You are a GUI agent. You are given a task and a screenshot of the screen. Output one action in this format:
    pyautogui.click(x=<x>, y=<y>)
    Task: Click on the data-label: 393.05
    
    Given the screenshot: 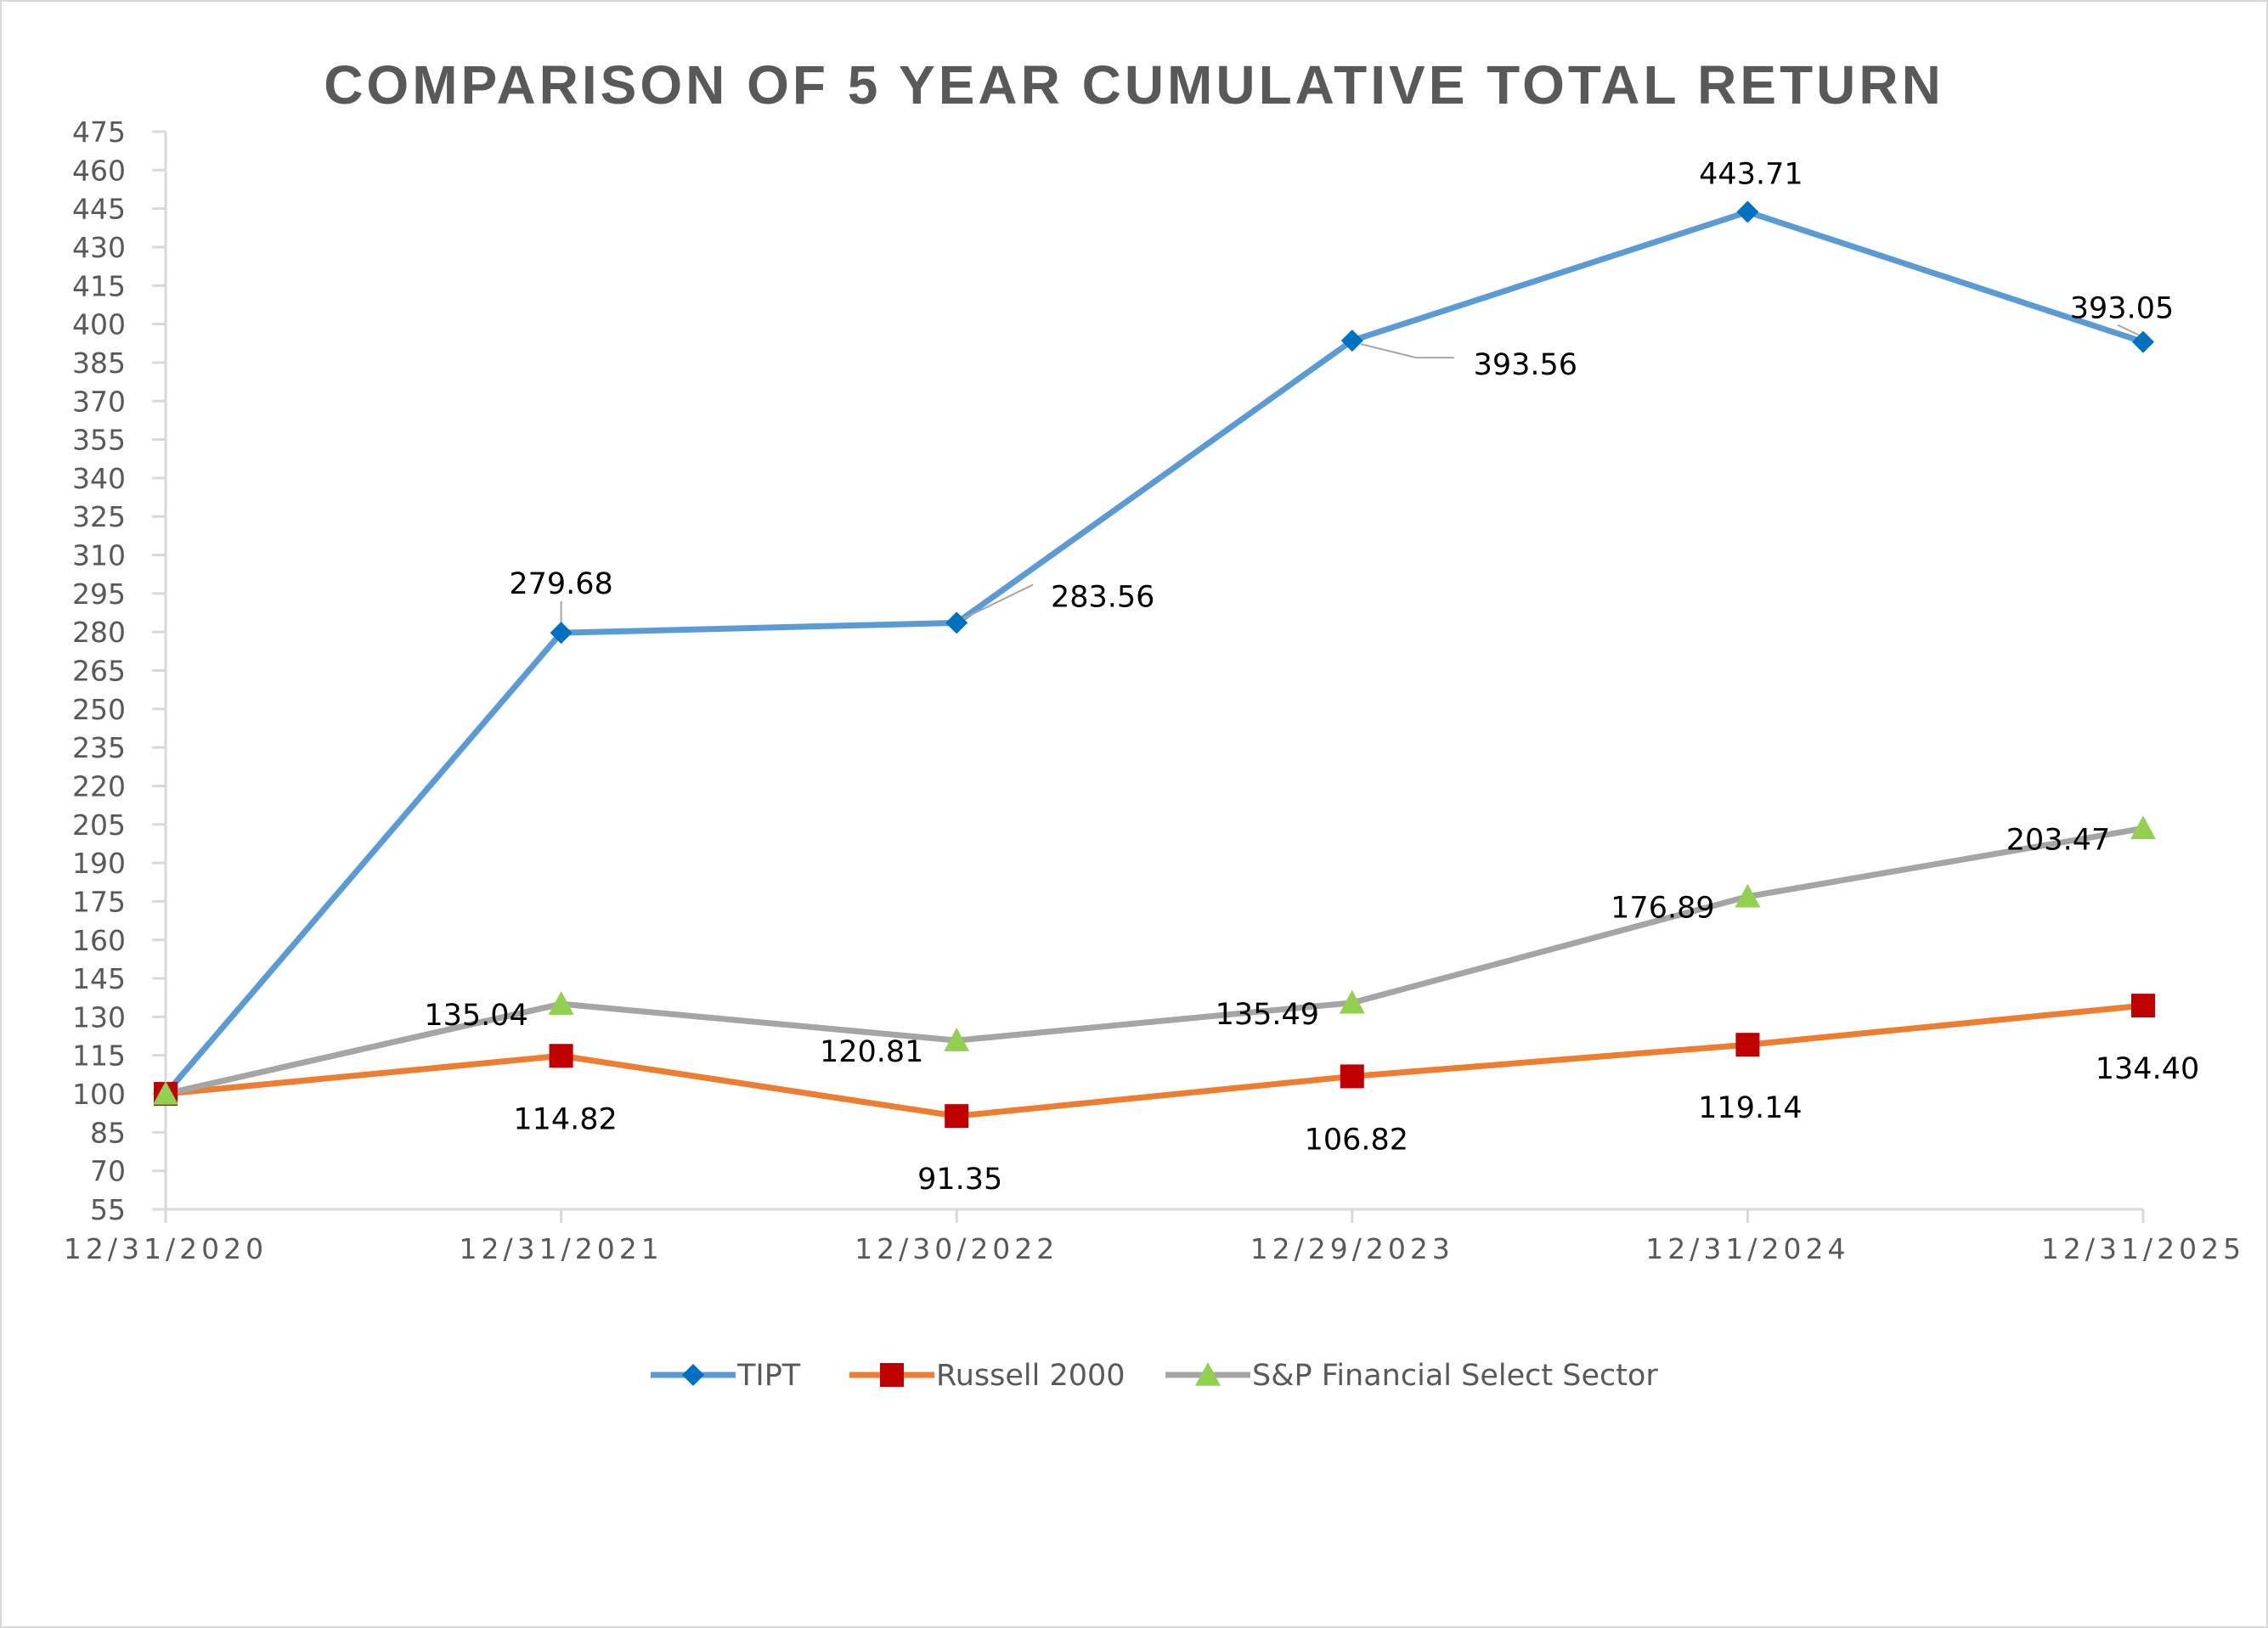 What is the action you would take?
    pyautogui.click(x=2122, y=309)
    